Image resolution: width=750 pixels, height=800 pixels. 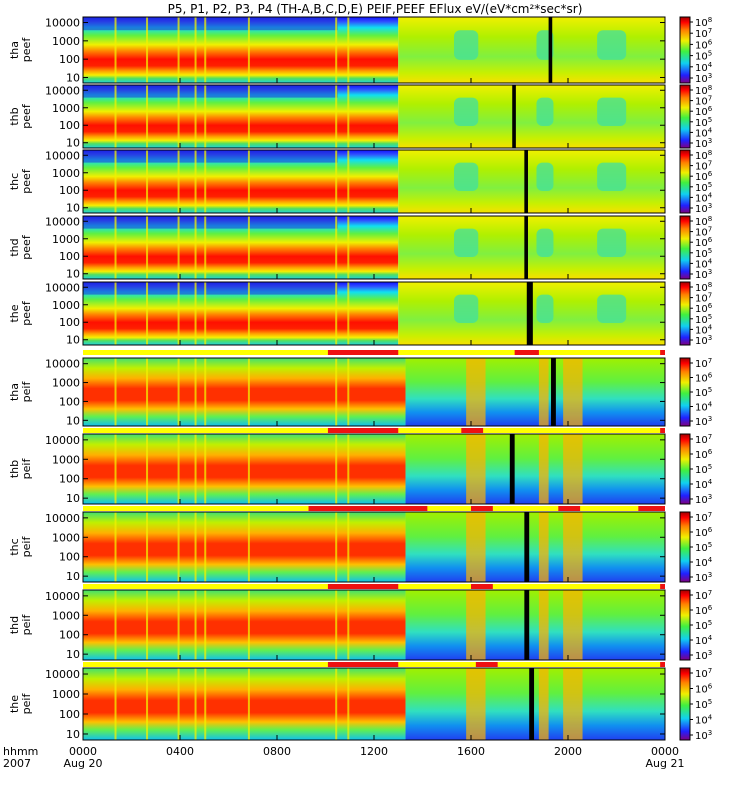 What do you see at coordinates (568, 751) in the screenshot?
I see `x-tick-label-5: 2000` at bounding box center [568, 751].